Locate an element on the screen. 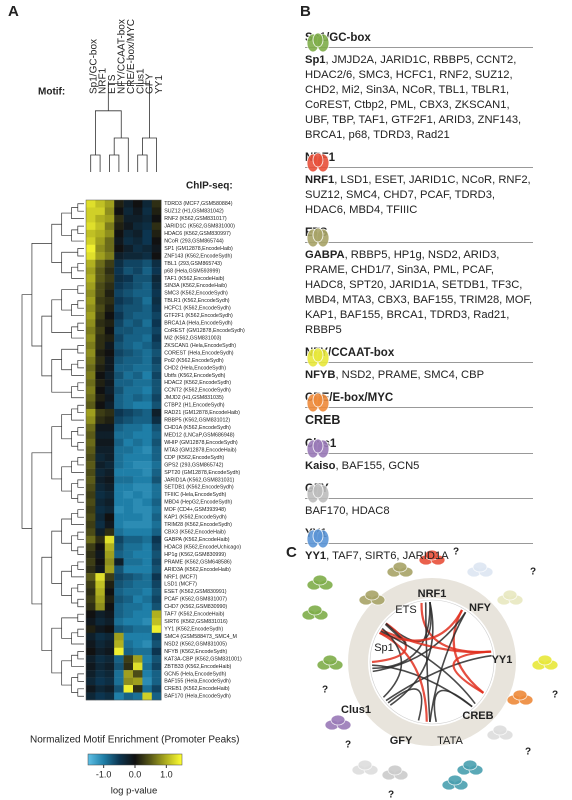 Image resolution: width=572 pixels, height=800 pixels. motif-name: Clus1 is located at coordinates (419, 446).